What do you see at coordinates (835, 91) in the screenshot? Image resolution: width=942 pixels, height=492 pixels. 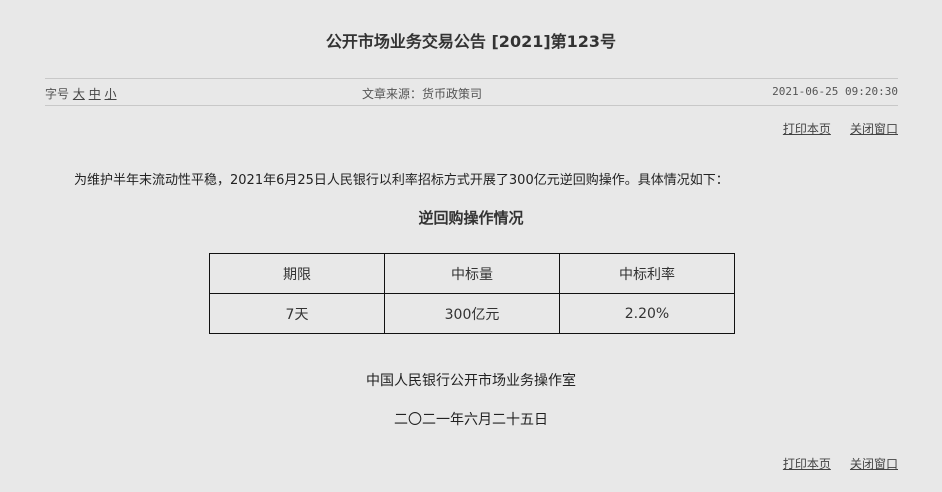 I see `publish-datetime: 2021-06-25 09:20:30` at bounding box center [835, 91].